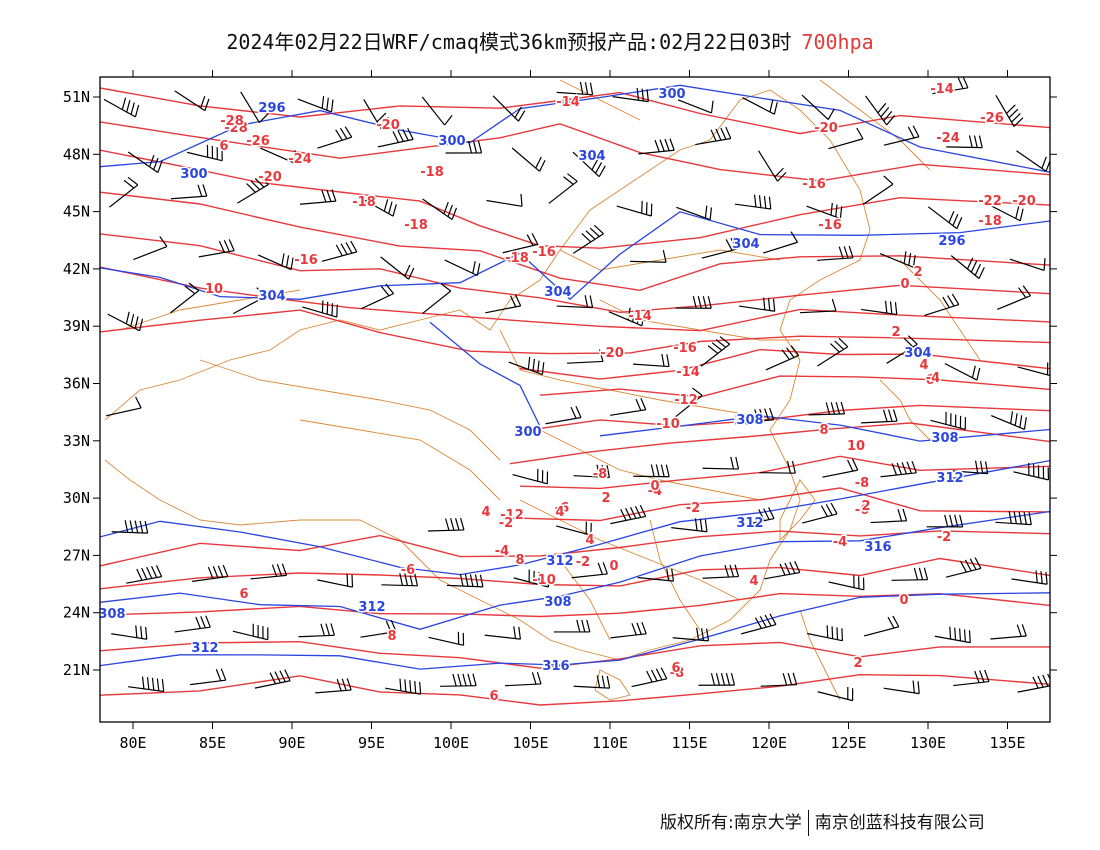  What do you see at coordinates (899, 823) in the screenshot?
I see `footer-right: 南京创蓝科技有限公司` at bounding box center [899, 823].